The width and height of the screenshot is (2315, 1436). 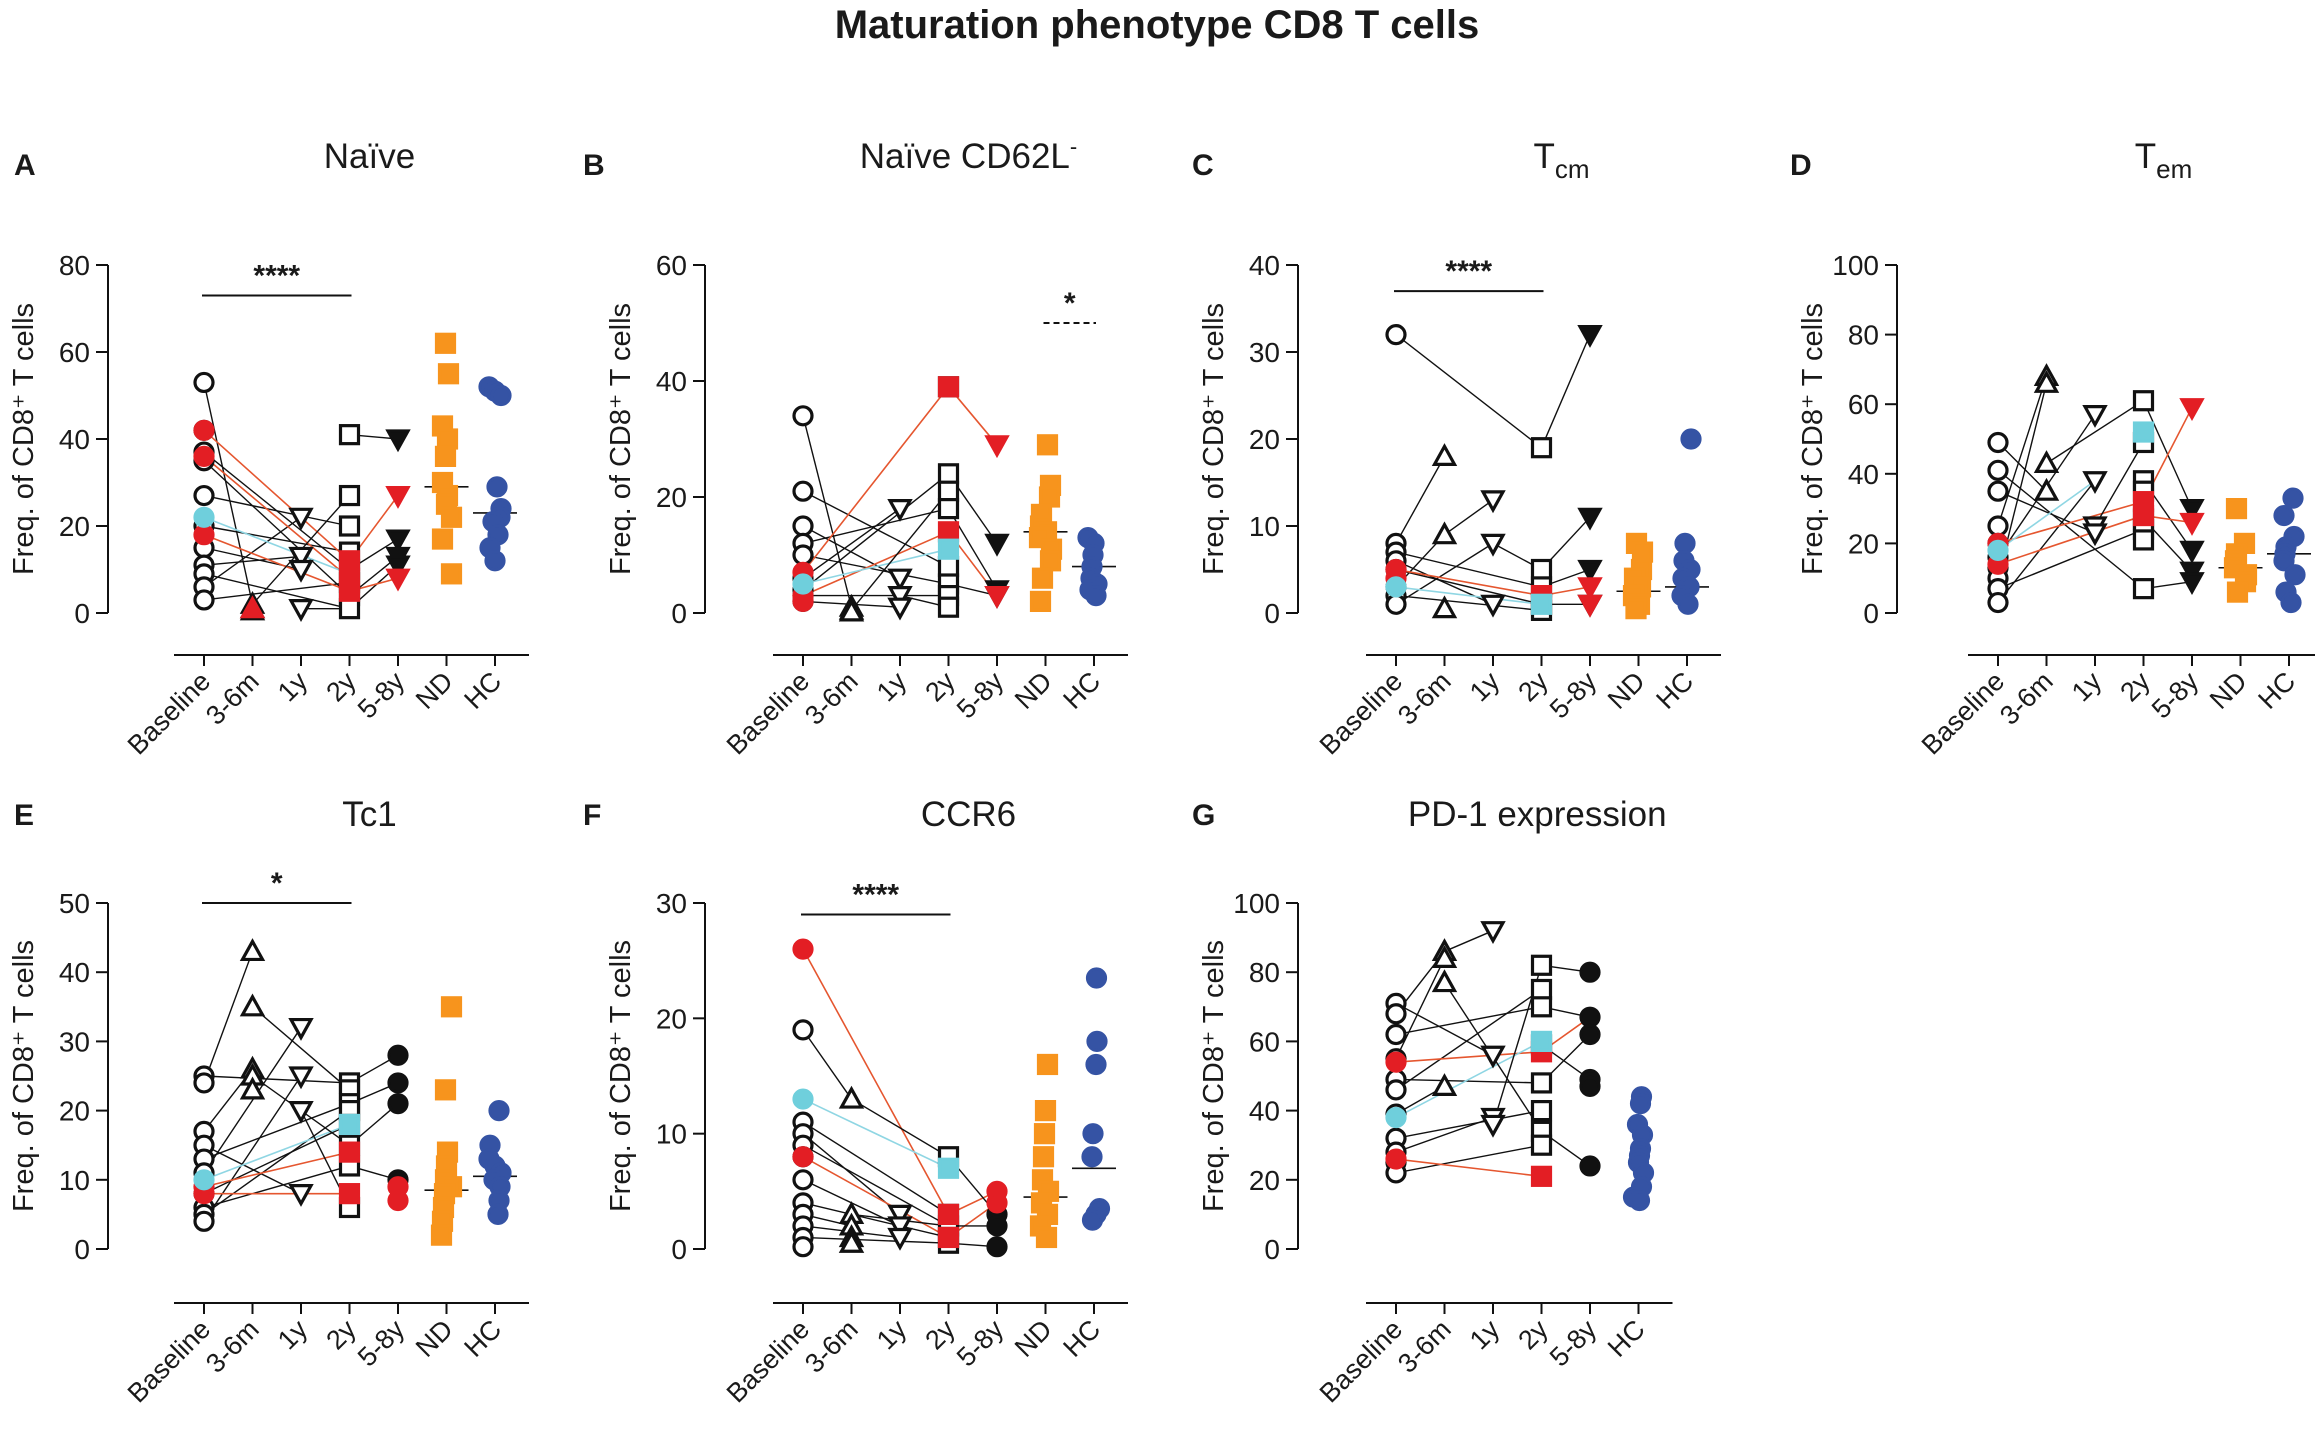 I want to click on significance-label: ****, so click(x=276, y=275).